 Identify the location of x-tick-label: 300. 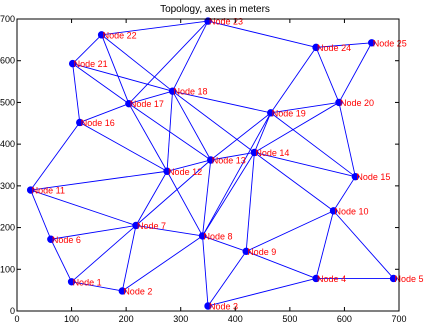
(180, 319).